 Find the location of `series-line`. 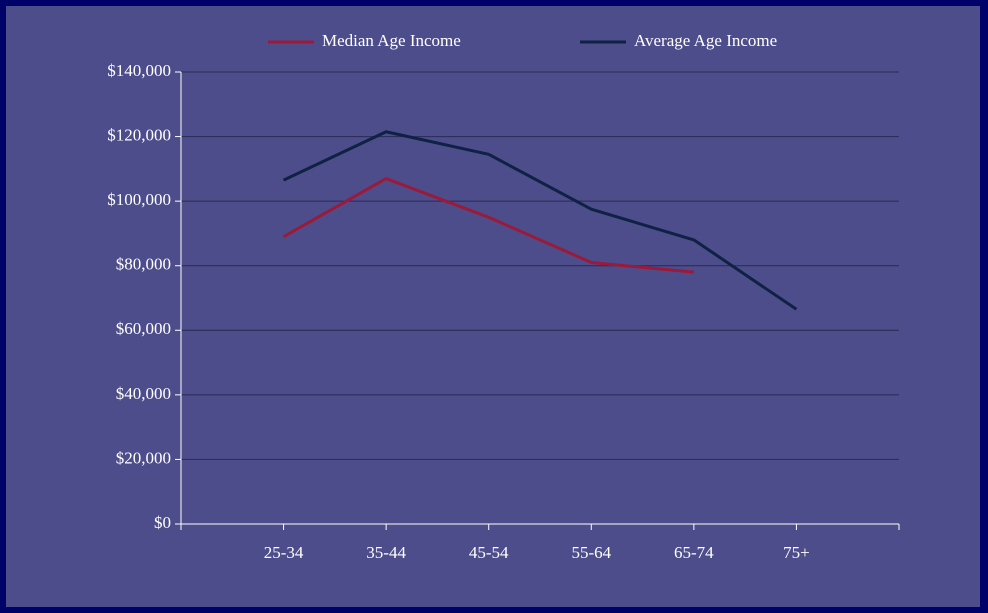

series-line is located at coordinates (488, 225).